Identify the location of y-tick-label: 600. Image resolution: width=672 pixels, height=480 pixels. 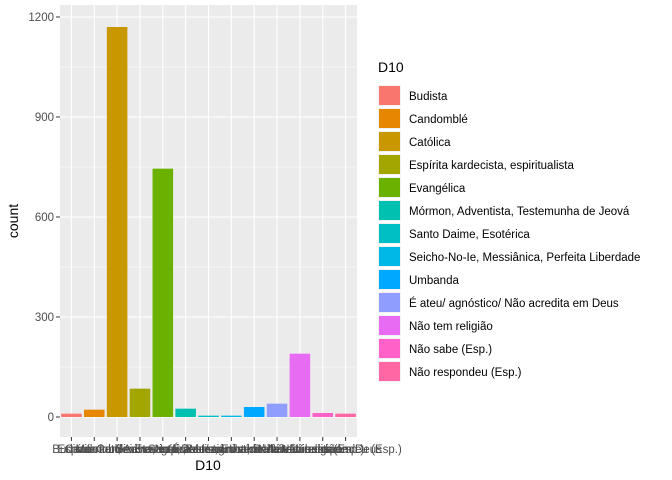
(44, 218).